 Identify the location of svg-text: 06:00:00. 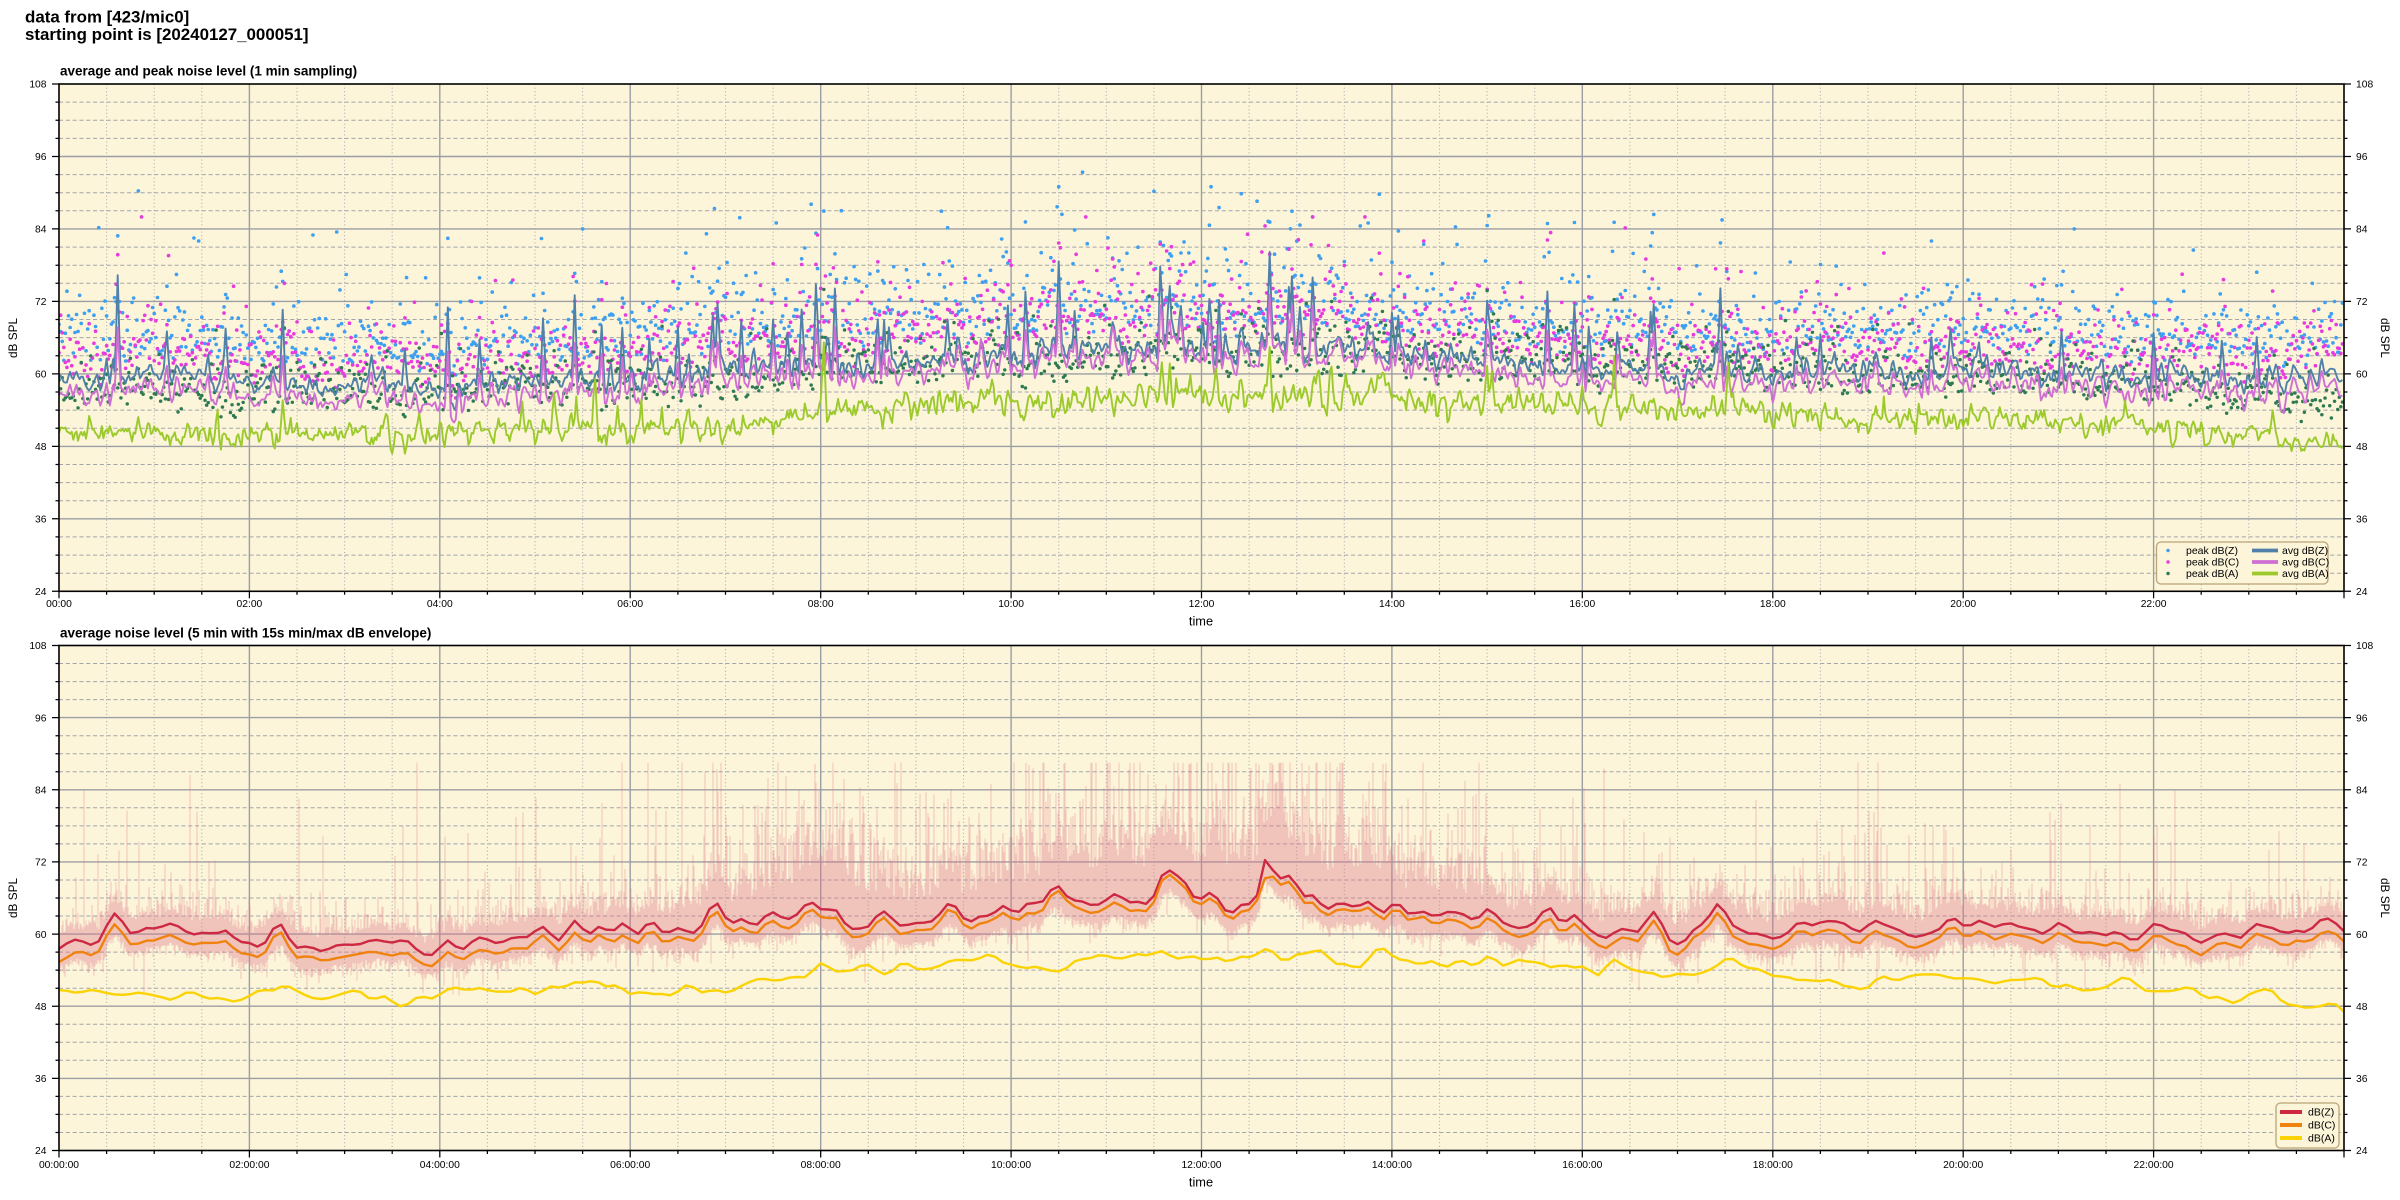
(630, 1165).